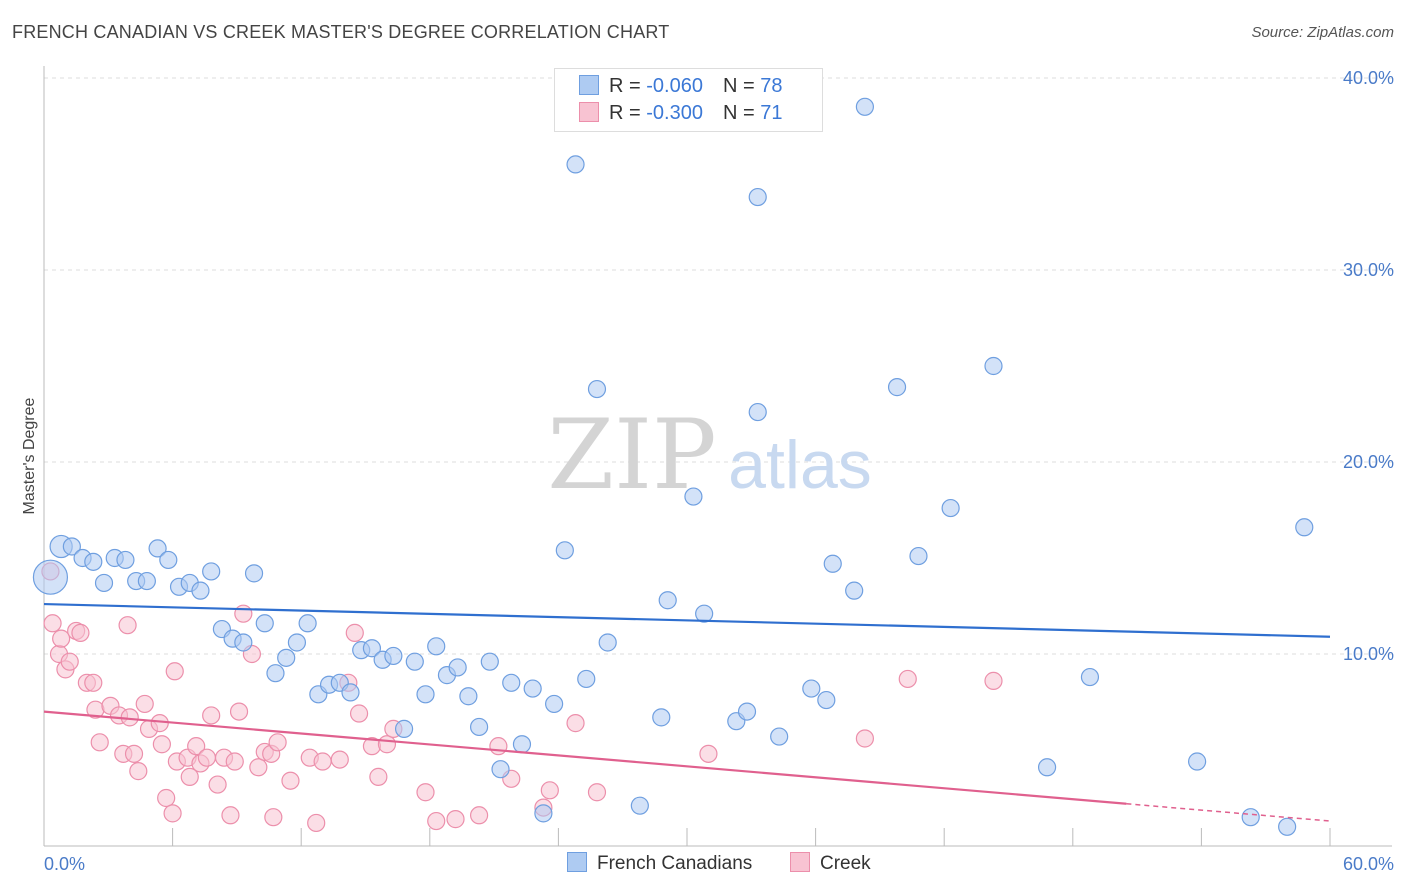 The image size is (1406, 892). I want to click on creek-trend-line, so click(585, 757).